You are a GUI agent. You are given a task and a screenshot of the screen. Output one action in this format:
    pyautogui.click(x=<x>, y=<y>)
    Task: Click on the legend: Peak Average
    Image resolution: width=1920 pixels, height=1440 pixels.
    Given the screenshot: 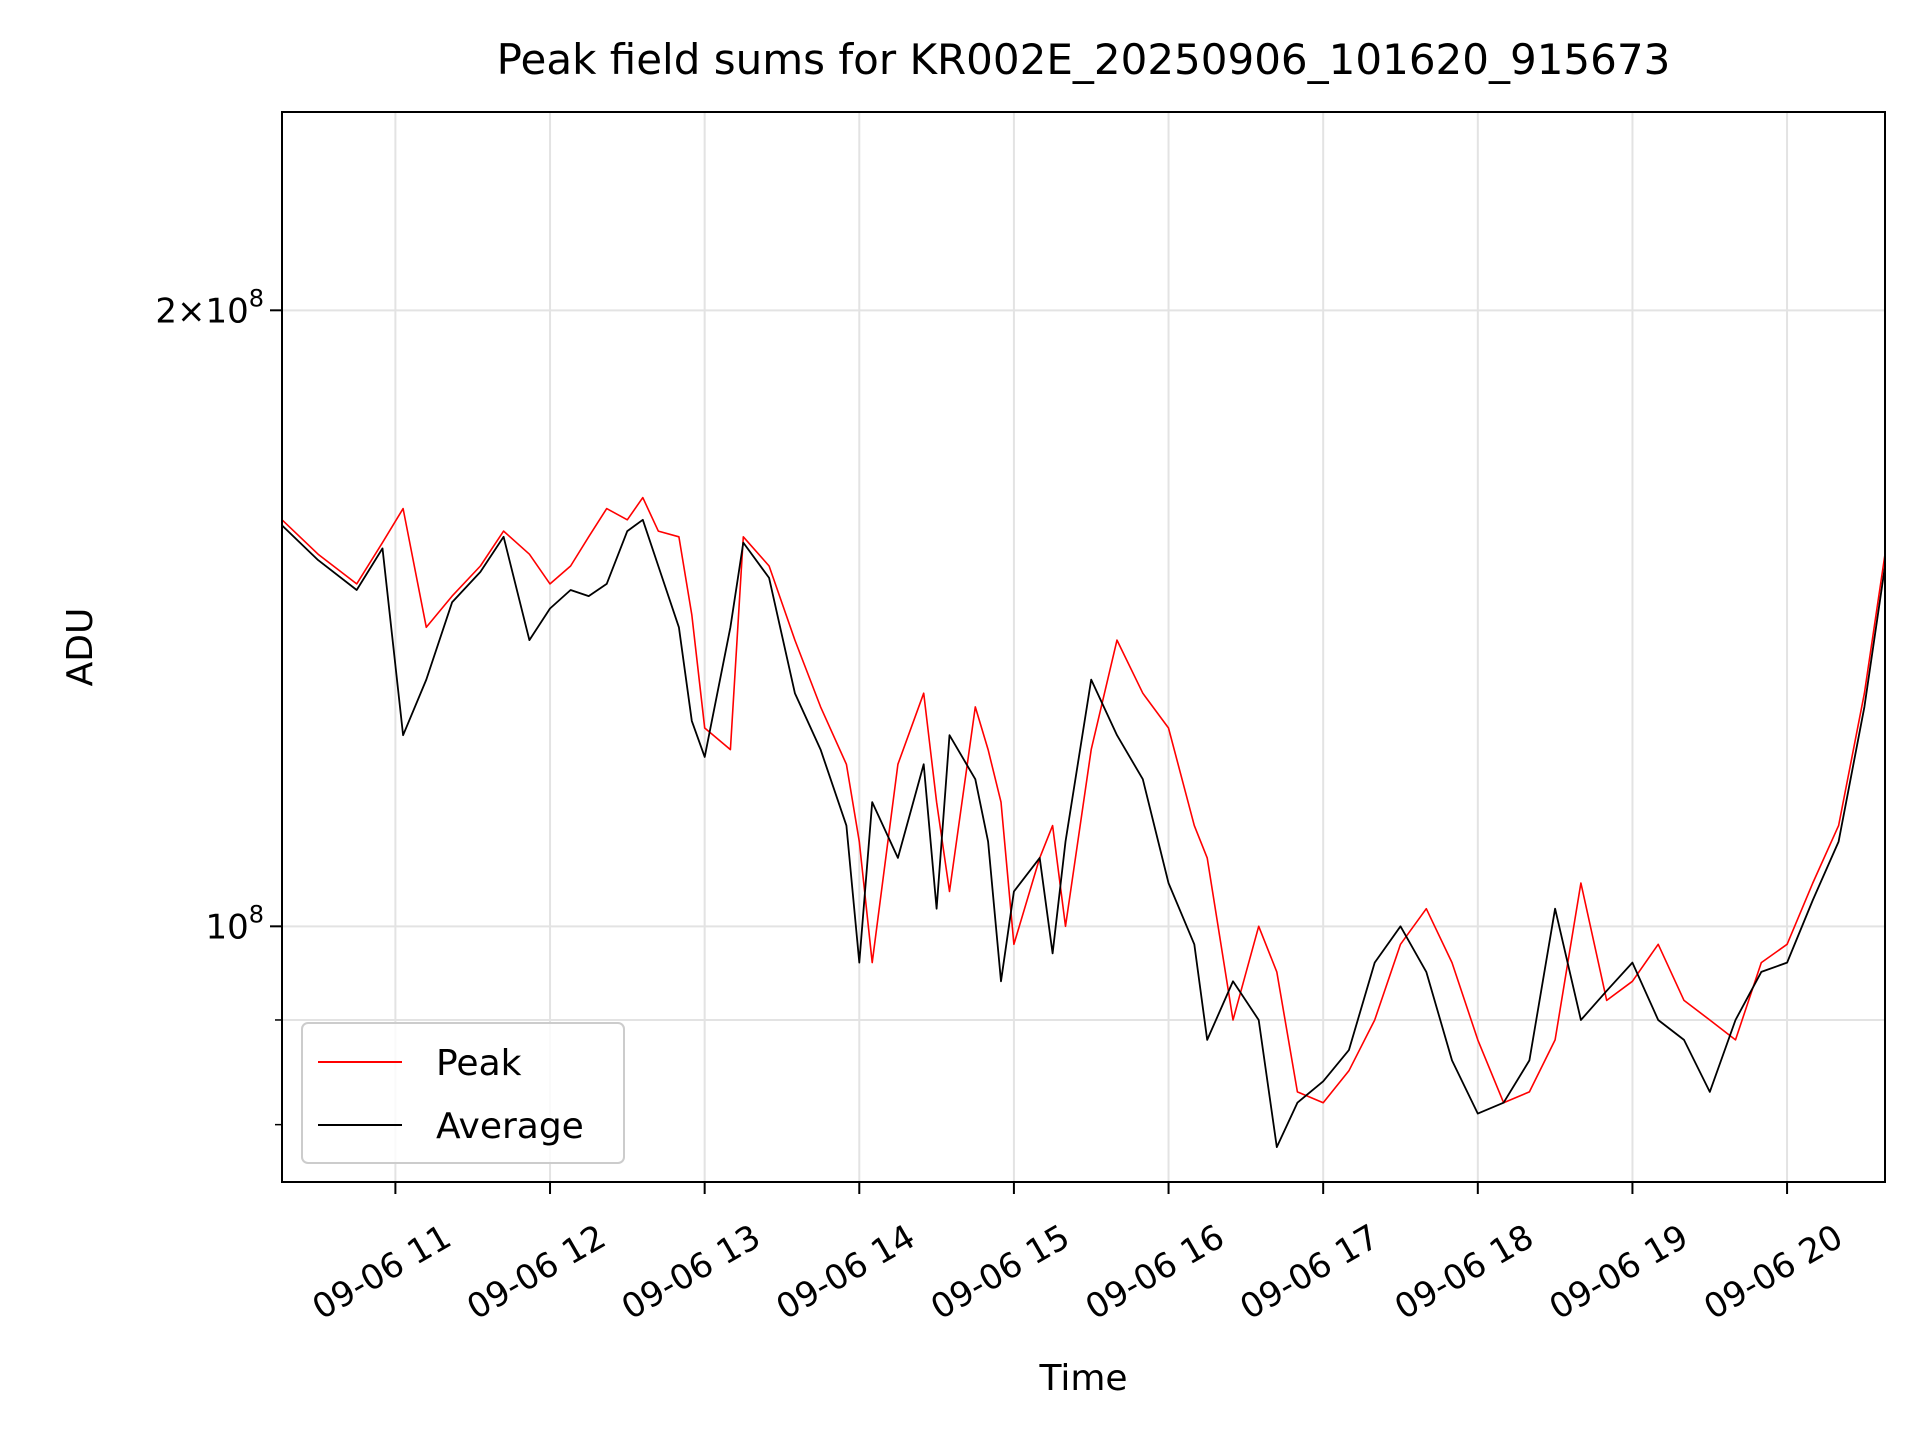 What is the action you would take?
    pyautogui.click(x=463, y=1093)
    